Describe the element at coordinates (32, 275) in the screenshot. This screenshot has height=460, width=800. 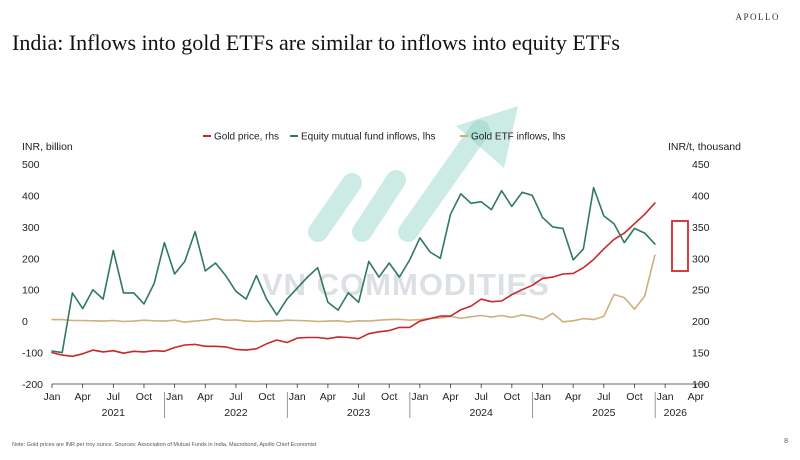
I see `left-axis-ticks: 500 400 300 200 100 0 -100 -200` at that location.